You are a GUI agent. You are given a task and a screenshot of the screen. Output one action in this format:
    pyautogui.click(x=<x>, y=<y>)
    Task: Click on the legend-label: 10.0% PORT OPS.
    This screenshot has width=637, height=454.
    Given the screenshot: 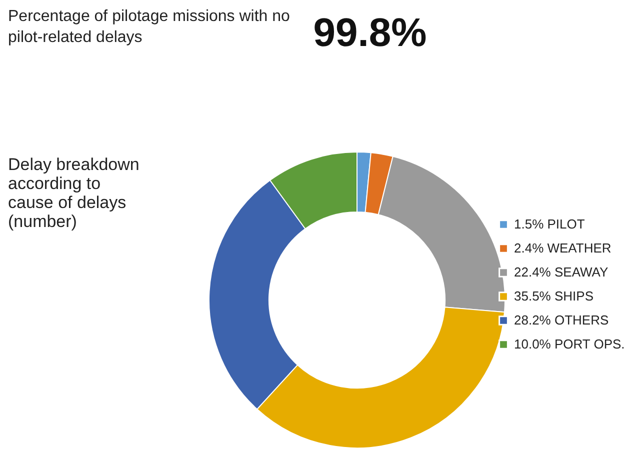 What is the action you would take?
    pyautogui.click(x=569, y=344)
    